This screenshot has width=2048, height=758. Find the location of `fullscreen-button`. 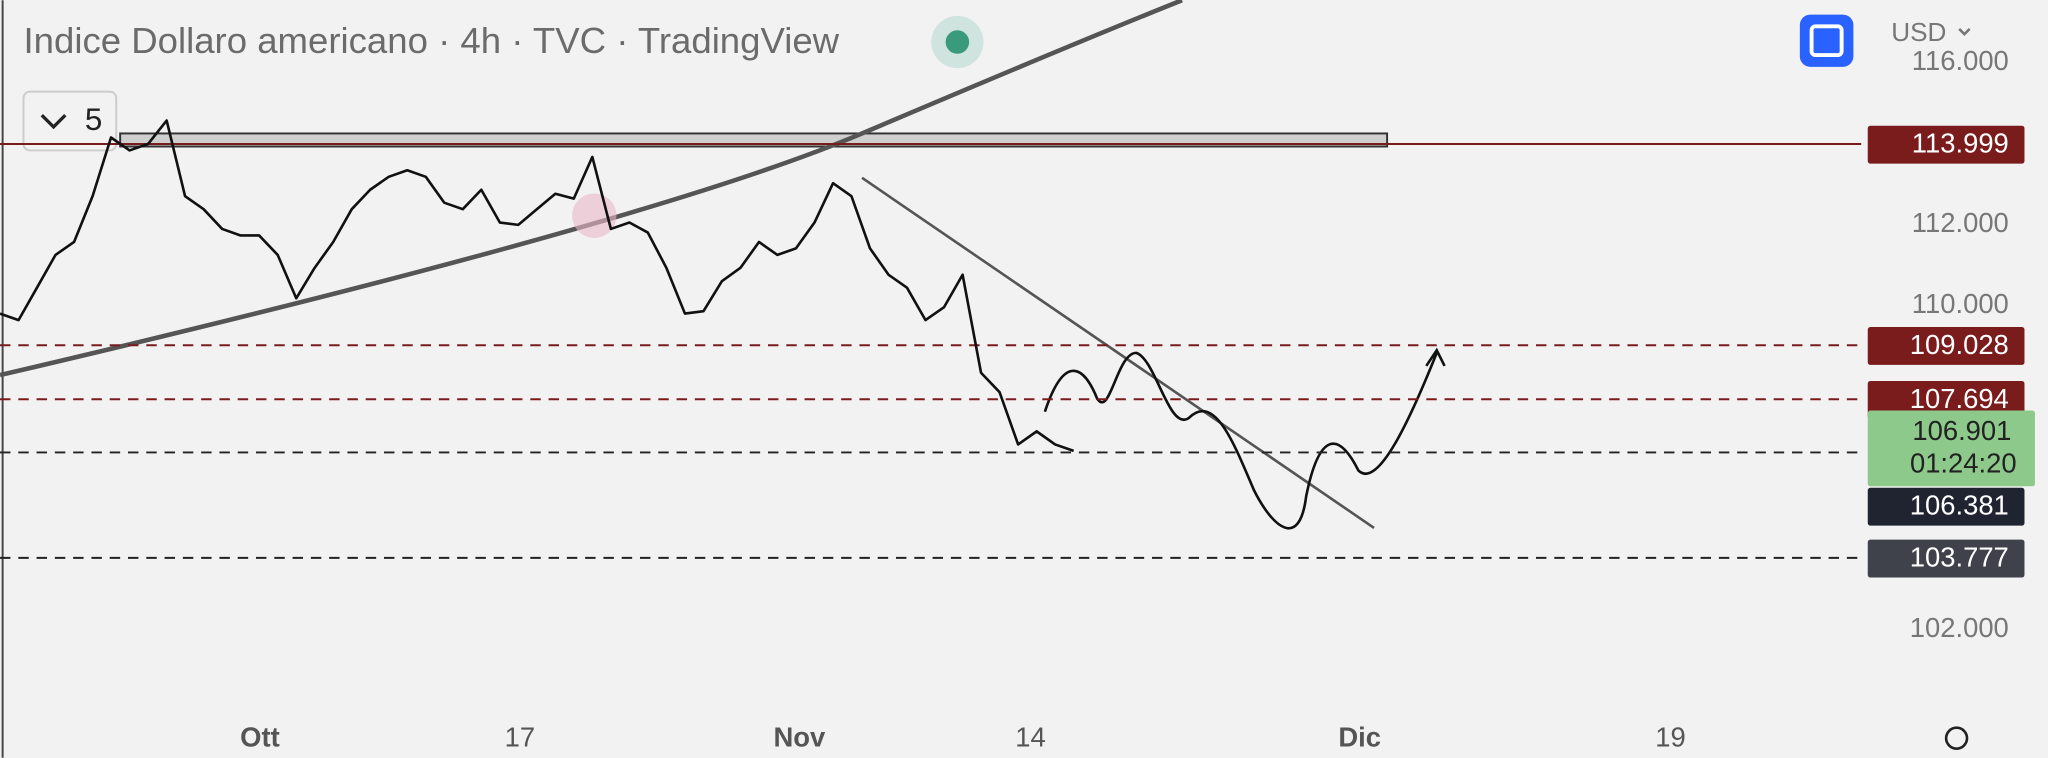

fullscreen-button is located at coordinates (1826, 40).